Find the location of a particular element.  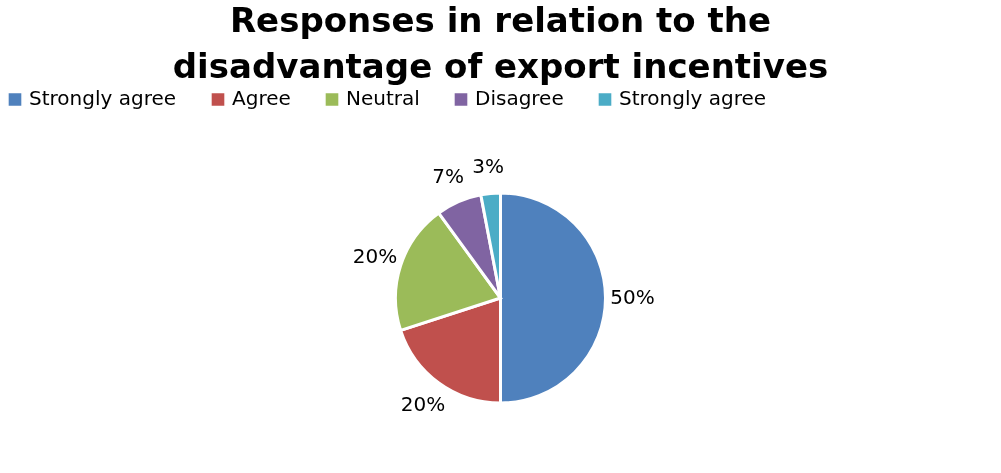

legend-label: Agree is located at coordinates (261, 98).